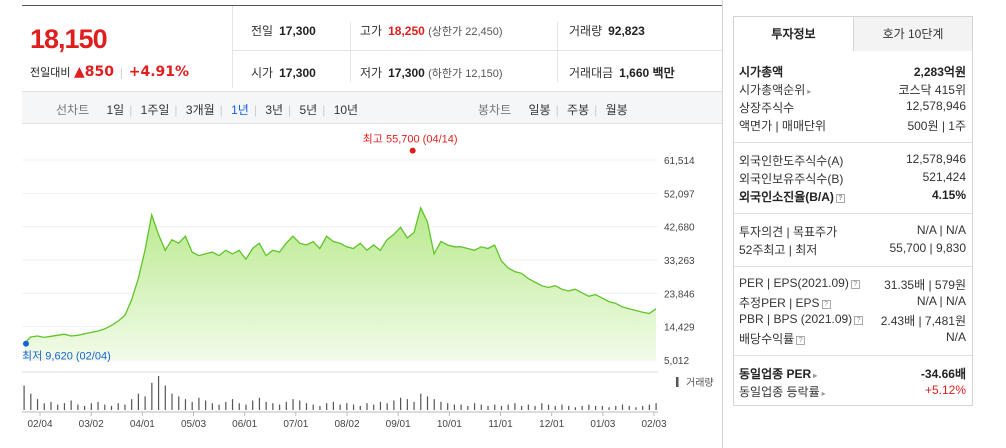 The width and height of the screenshot is (1006, 448). I want to click on current-price: 18,150, so click(69, 39).